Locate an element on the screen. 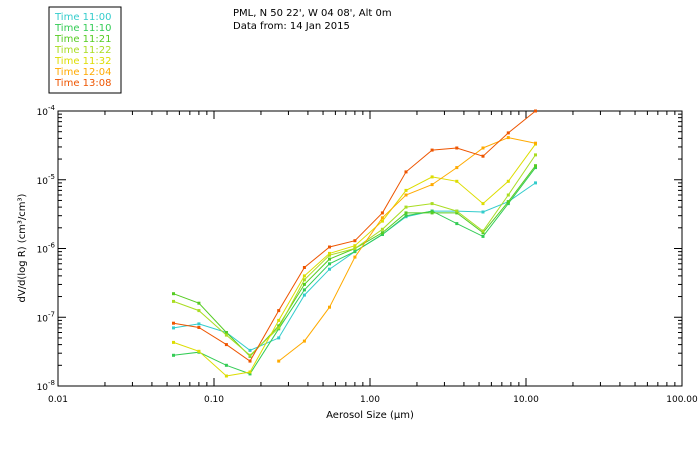  x-axis-label: Aerosol Size (µm) is located at coordinates (370, 415).